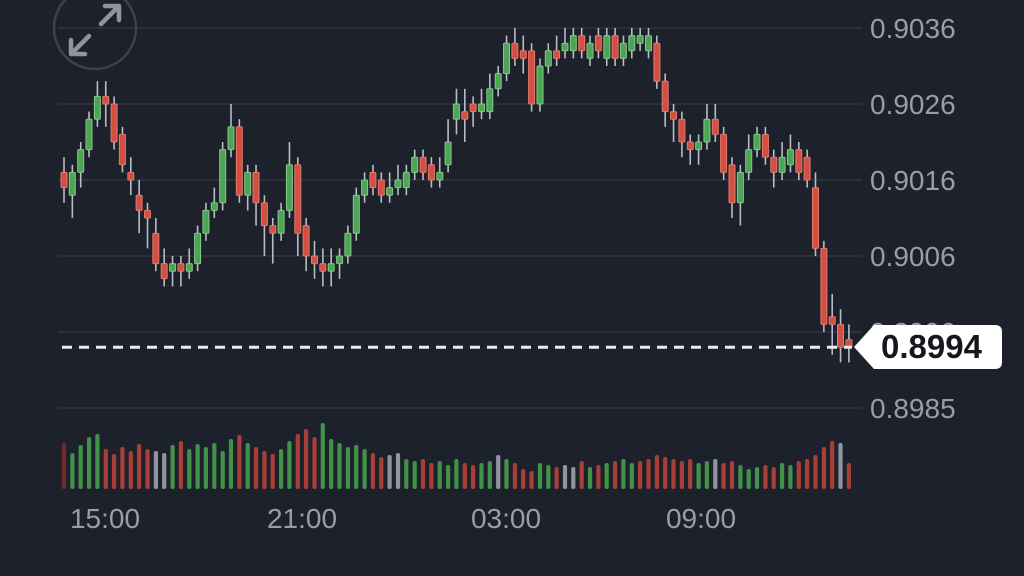  What do you see at coordinates (913, 104) in the screenshot?
I see `y-axis-label: 0.9026` at bounding box center [913, 104].